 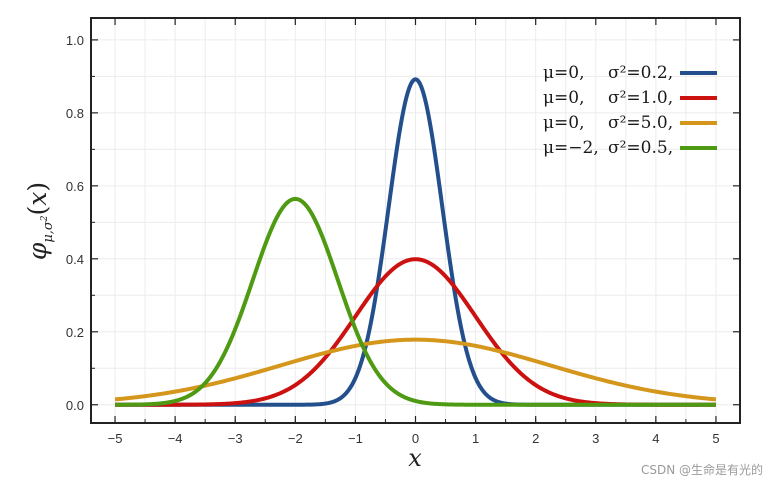 What do you see at coordinates (640, 98) in the screenshot?
I see `legend-sigma-label: σ²=1.0,` at bounding box center [640, 98].